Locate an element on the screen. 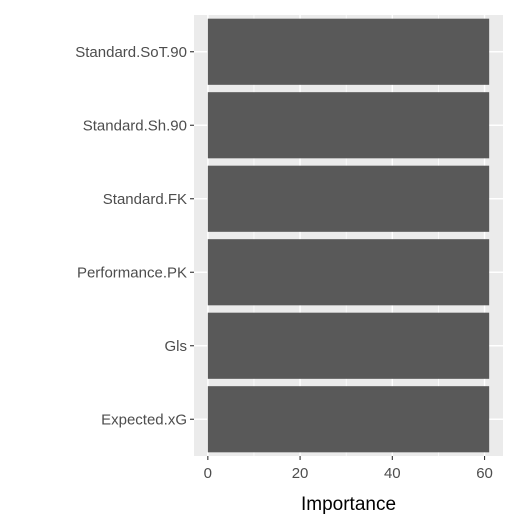 This screenshot has width=517, height=527. y-tick-label: Standard.SoT.90 is located at coordinates (131, 52).